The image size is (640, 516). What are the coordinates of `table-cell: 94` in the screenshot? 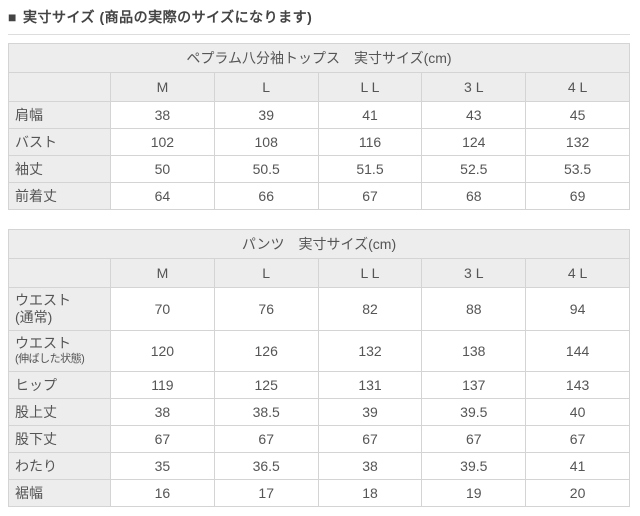 It's located at (577, 309).